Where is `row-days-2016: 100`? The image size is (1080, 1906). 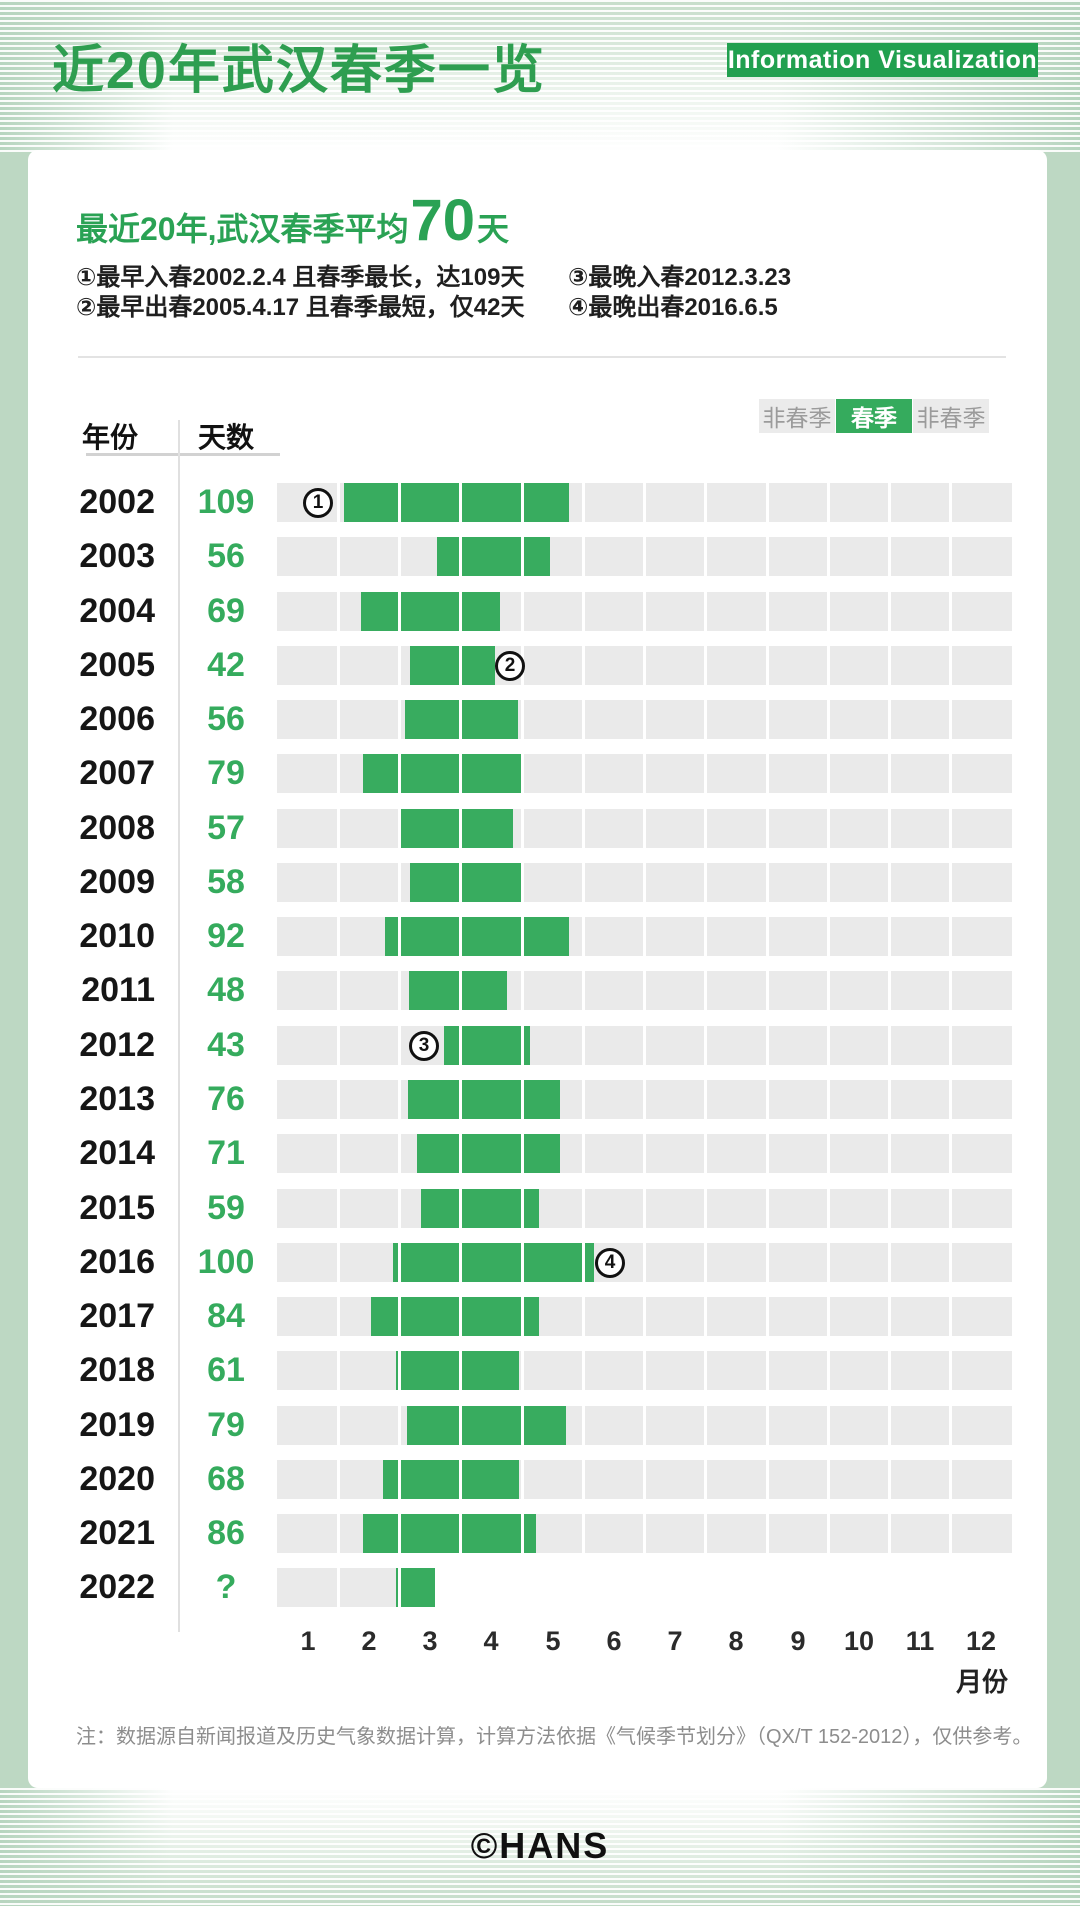 row-days-2016: 100 is located at coordinates (226, 1262).